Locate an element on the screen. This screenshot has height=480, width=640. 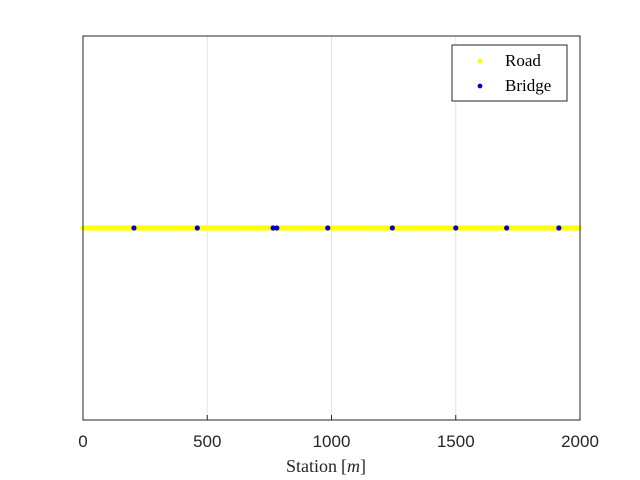
legend-box is located at coordinates (509, 73).